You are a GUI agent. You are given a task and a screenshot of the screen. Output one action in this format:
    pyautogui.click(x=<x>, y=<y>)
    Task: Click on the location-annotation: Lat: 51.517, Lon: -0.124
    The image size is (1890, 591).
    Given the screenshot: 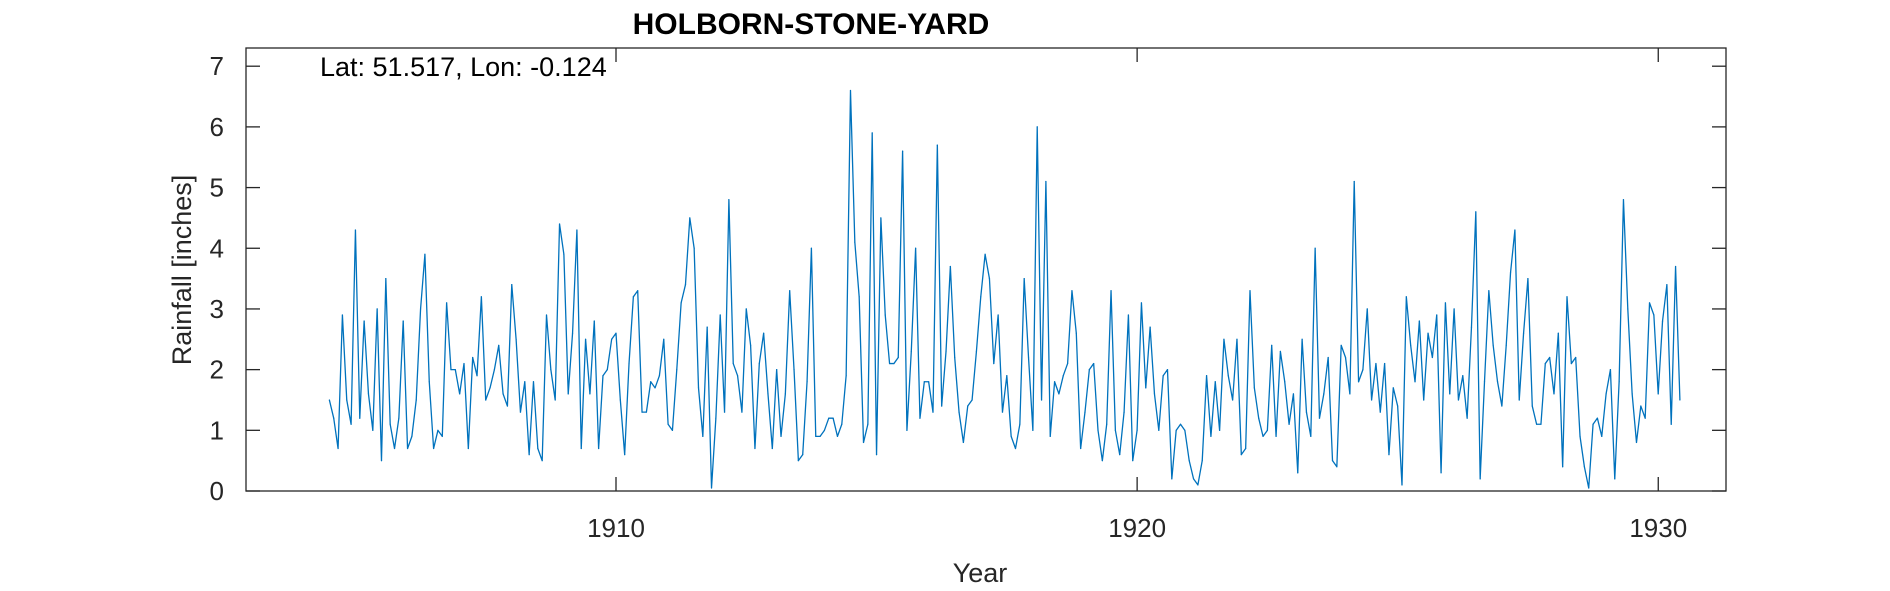 What is the action you would take?
    pyautogui.click(x=463, y=67)
    